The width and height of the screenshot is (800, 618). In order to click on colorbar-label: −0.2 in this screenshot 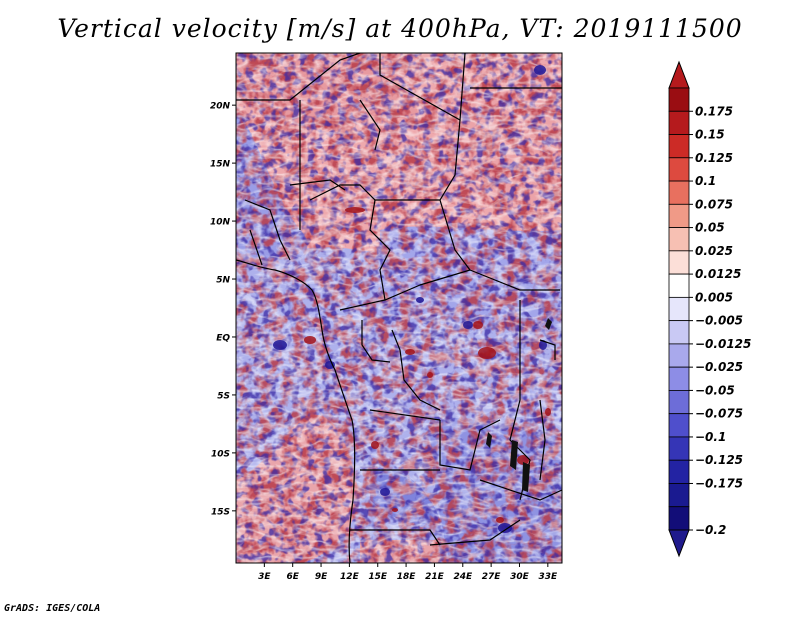, I will do `click(710, 530)`.